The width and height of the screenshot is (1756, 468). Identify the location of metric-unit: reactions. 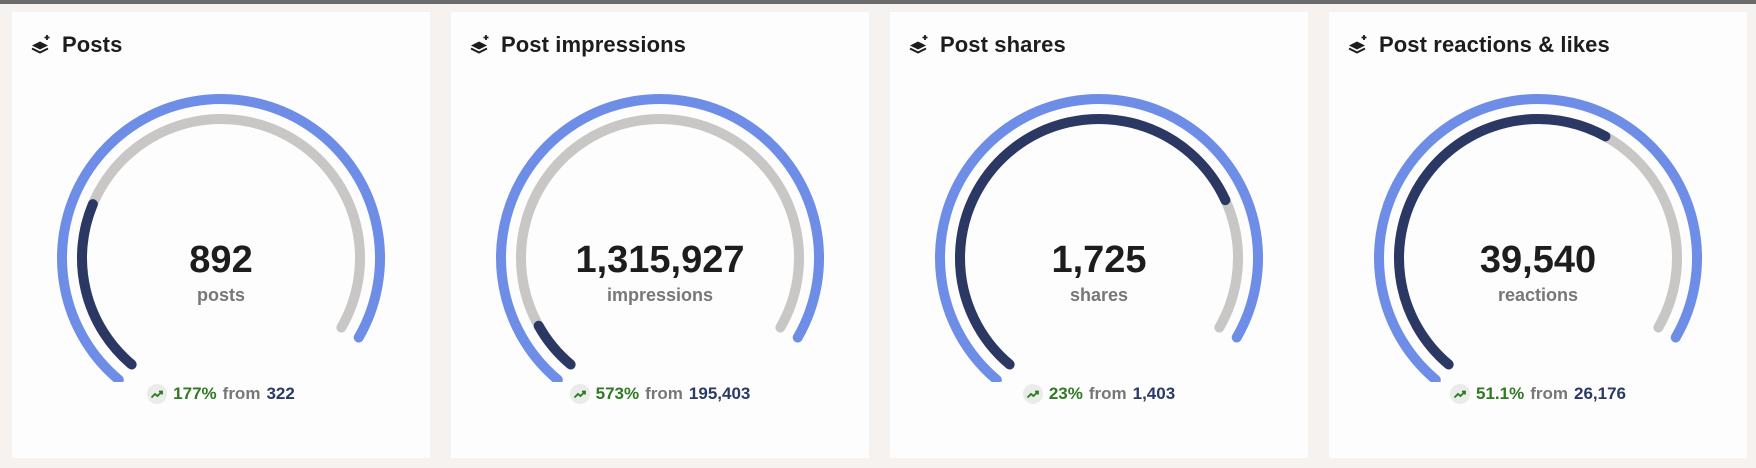
(1538, 295).